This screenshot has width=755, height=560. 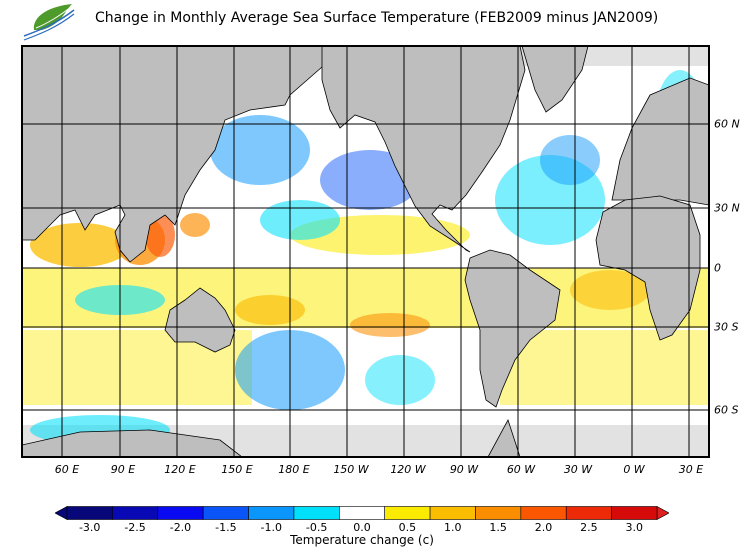 I want to click on north-america, so click(x=423, y=149).